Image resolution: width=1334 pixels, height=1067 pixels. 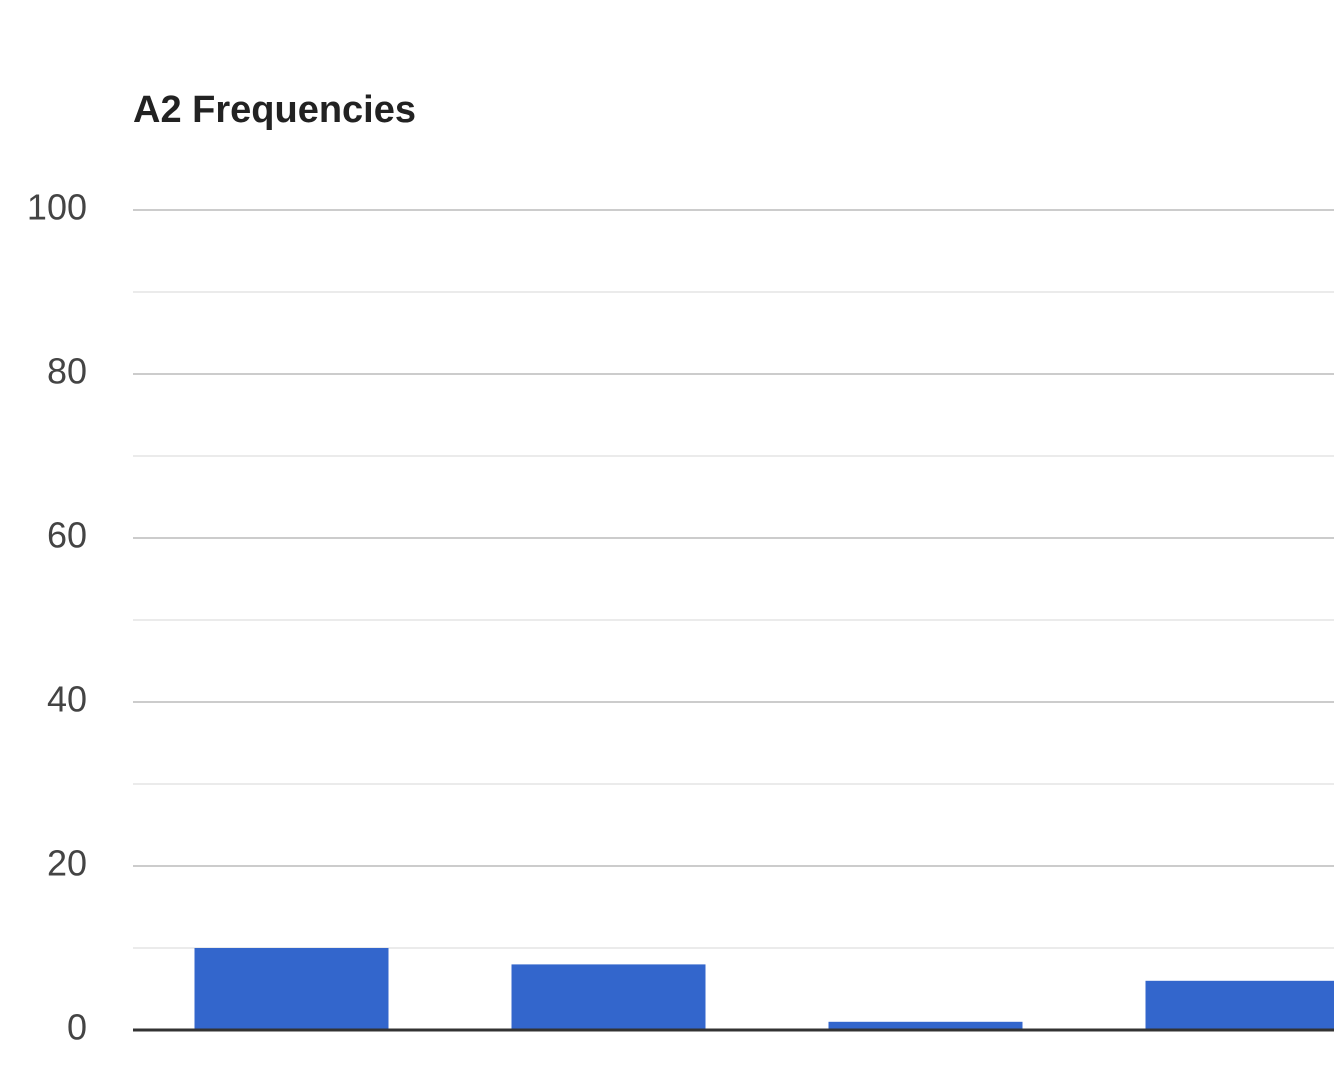 I want to click on y-tick-label: 60, so click(x=67, y=535).